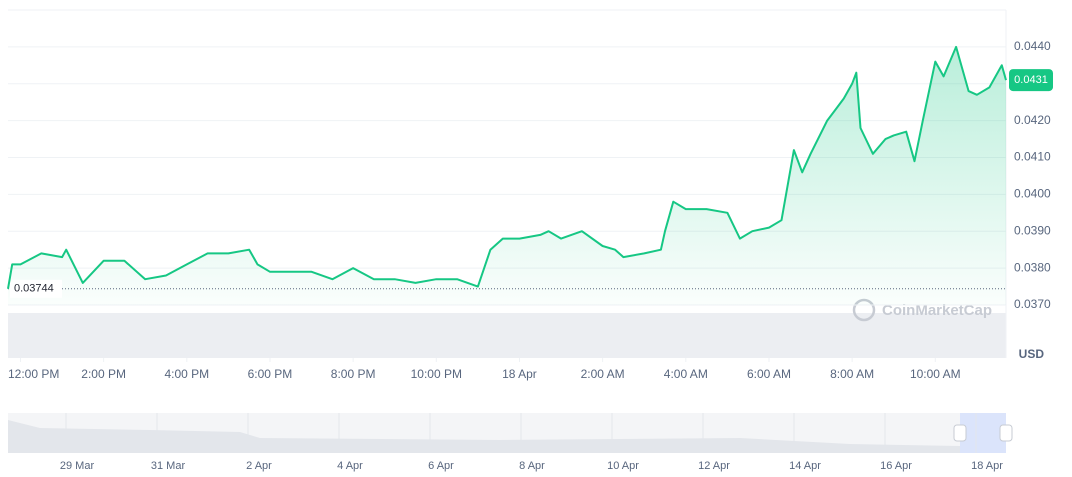  What do you see at coordinates (259, 466) in the screenshot?
I see `navigator-label: 2 Apr` at bounding box center [259, 466].